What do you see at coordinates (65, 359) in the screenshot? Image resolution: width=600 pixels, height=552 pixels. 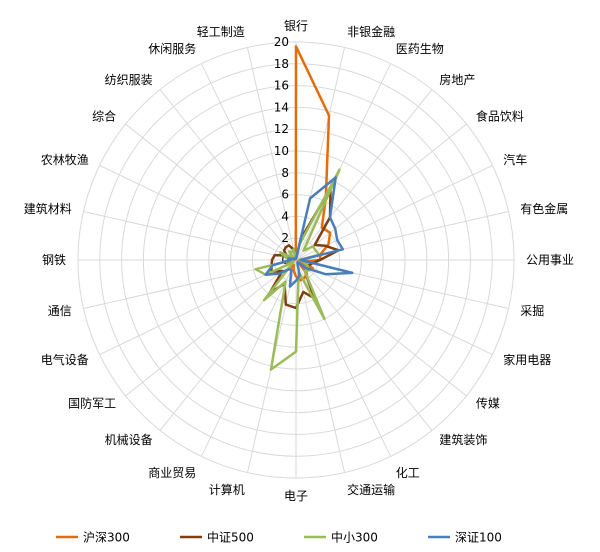 I see `category-label: 电气设备` at bounding box center [65, 359].